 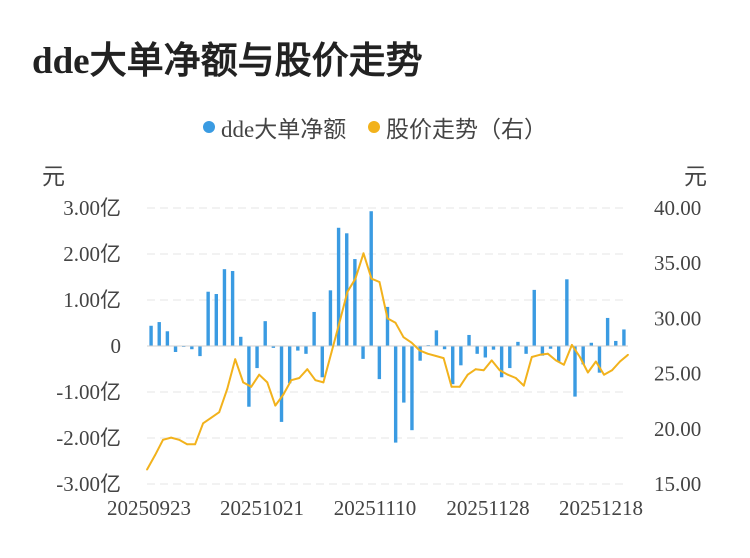 I want to click on left-tick-label: 0, so click(x=116, y=346).